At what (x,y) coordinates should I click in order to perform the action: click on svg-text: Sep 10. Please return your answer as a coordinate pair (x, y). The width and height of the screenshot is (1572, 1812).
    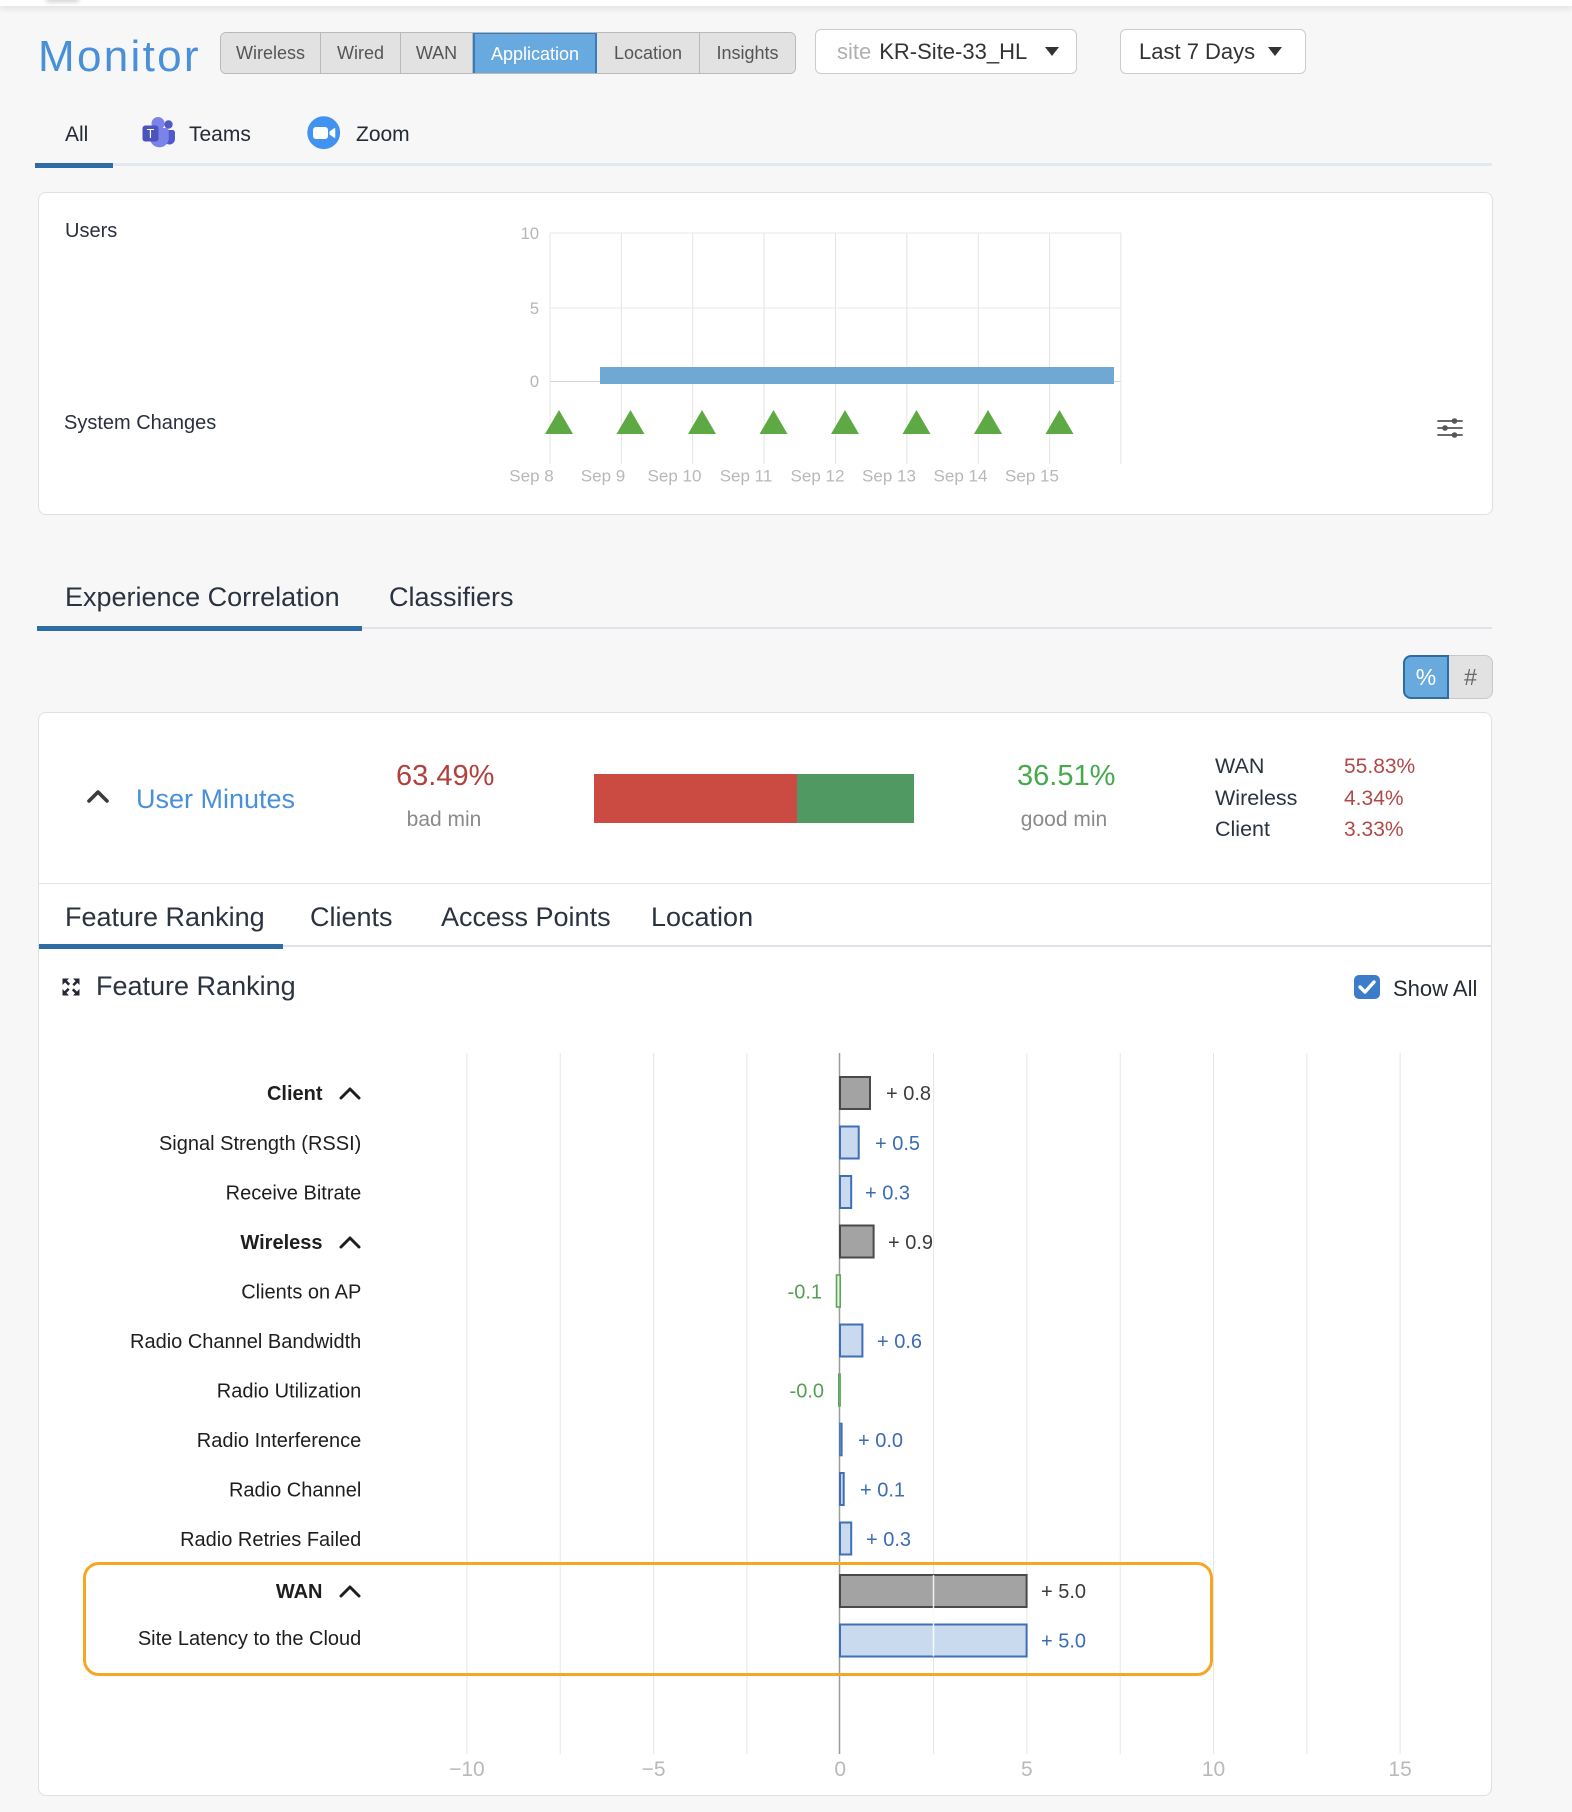
    Looking at the image, I should click on (675, 476).